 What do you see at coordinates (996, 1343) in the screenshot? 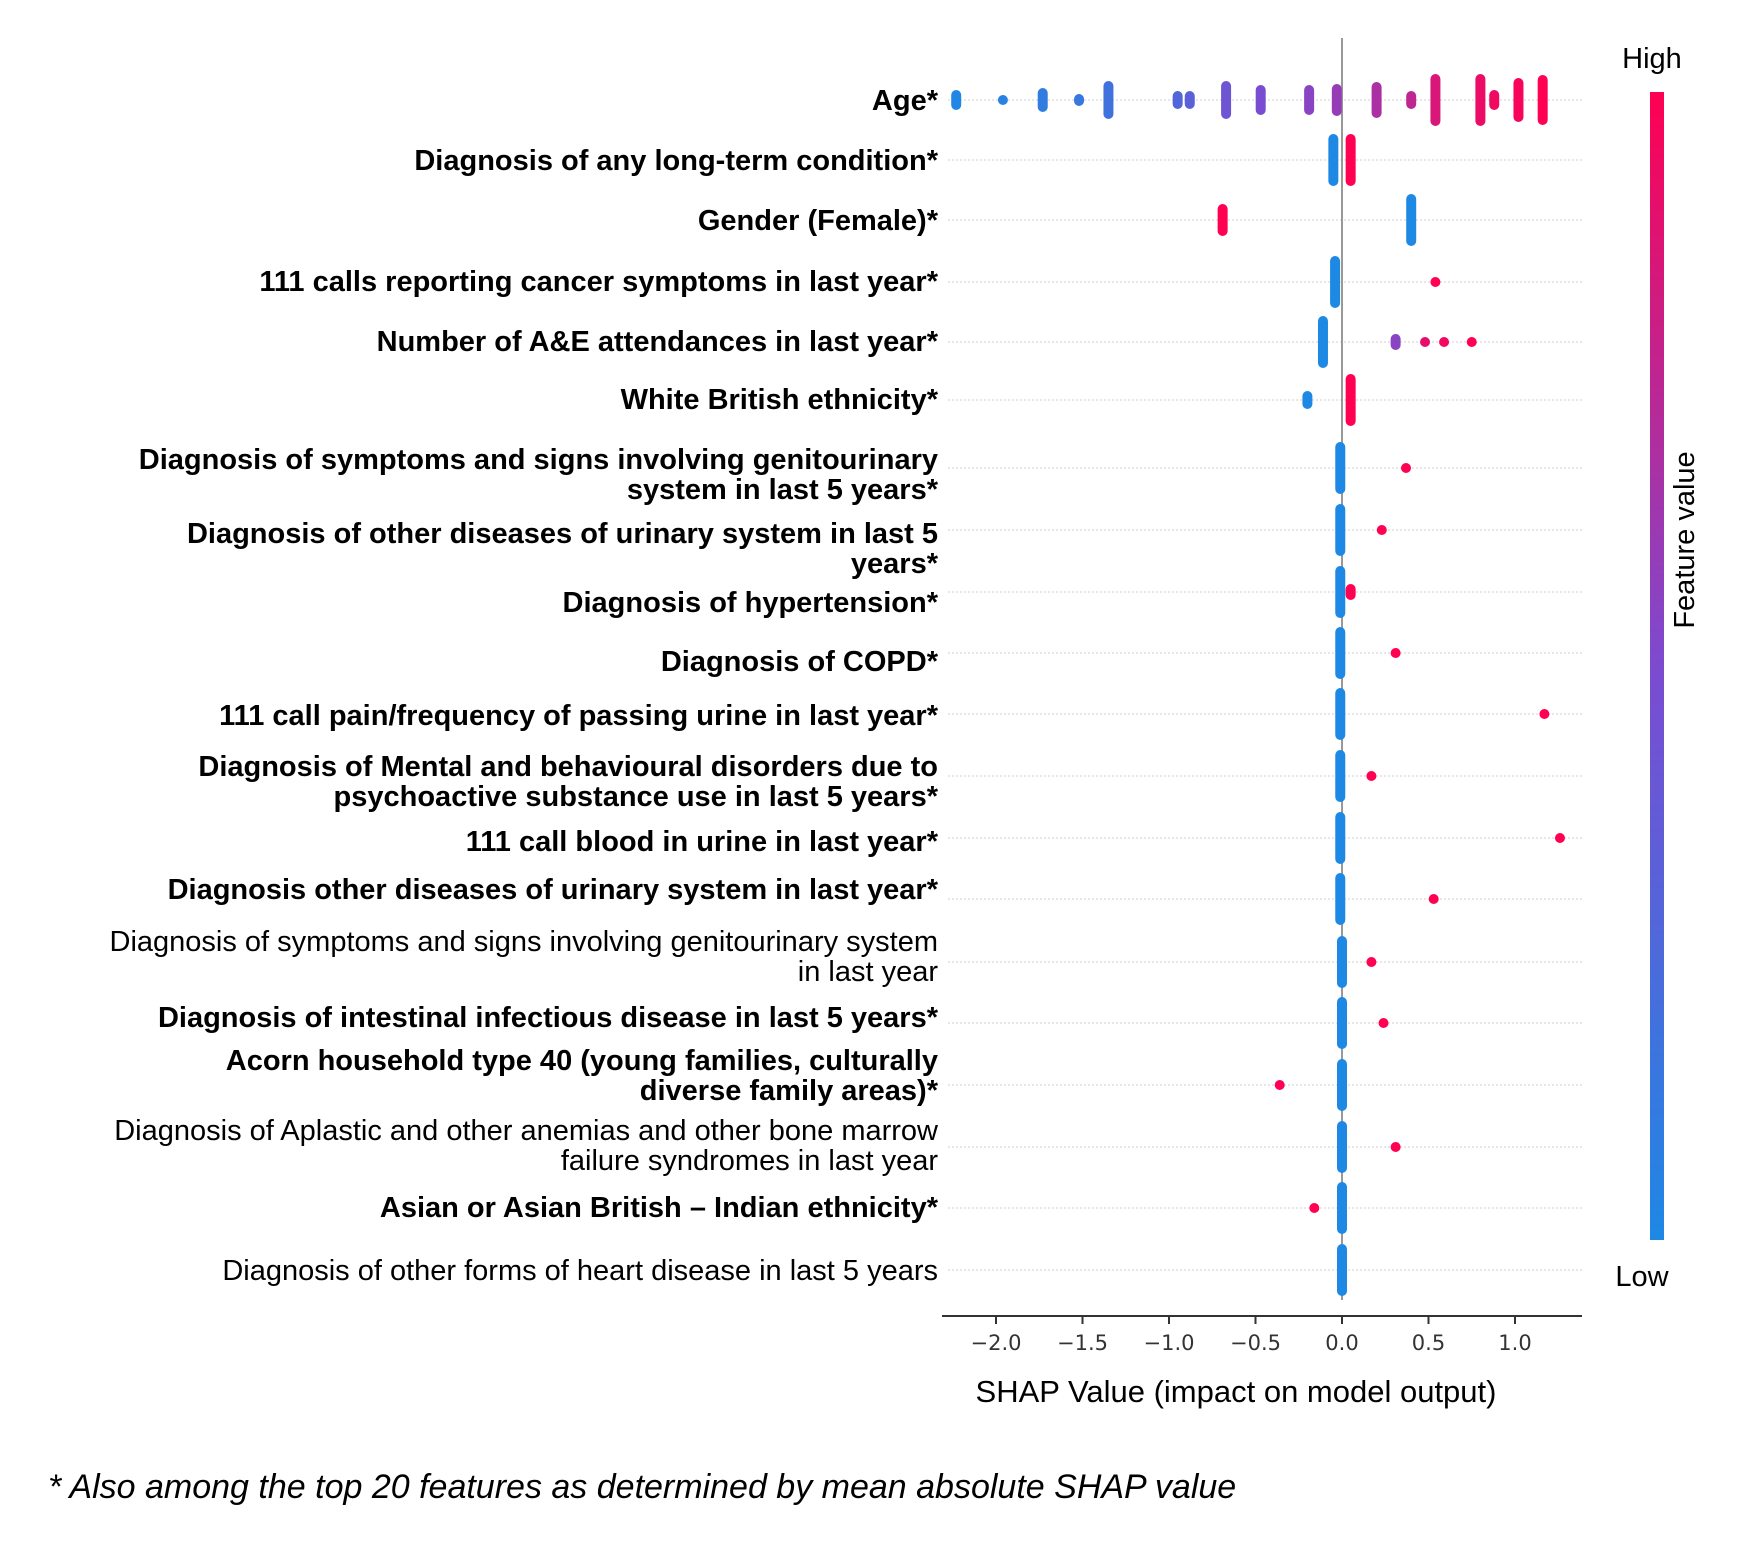
I see `x-tick-label: −2.0` at bounding box center [996, 1343].